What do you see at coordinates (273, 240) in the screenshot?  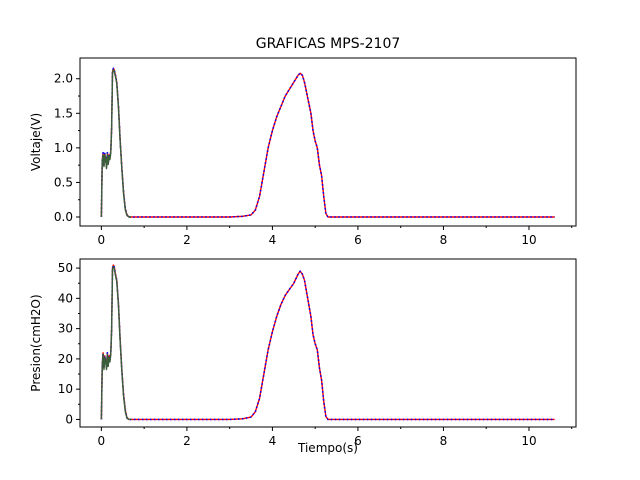 I see `voltage-x-tick-label: 4` at bounding box center [273, 240].